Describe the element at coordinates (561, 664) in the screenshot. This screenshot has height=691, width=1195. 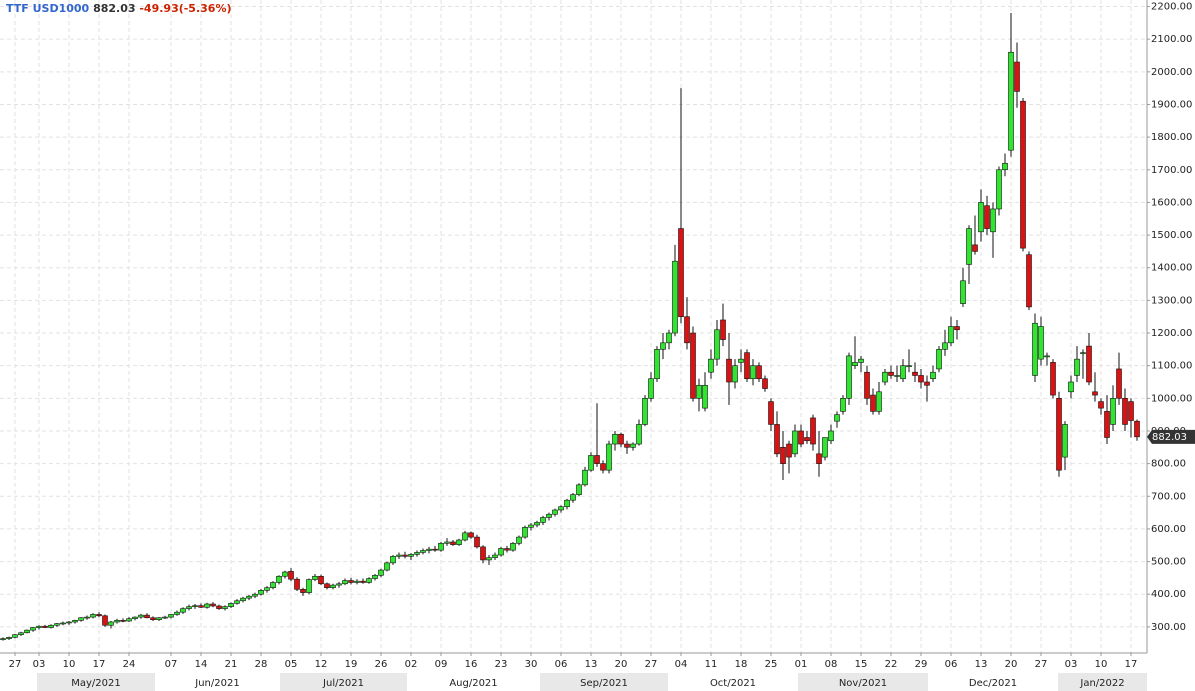
I see `x-tick-label: 06` at that location.